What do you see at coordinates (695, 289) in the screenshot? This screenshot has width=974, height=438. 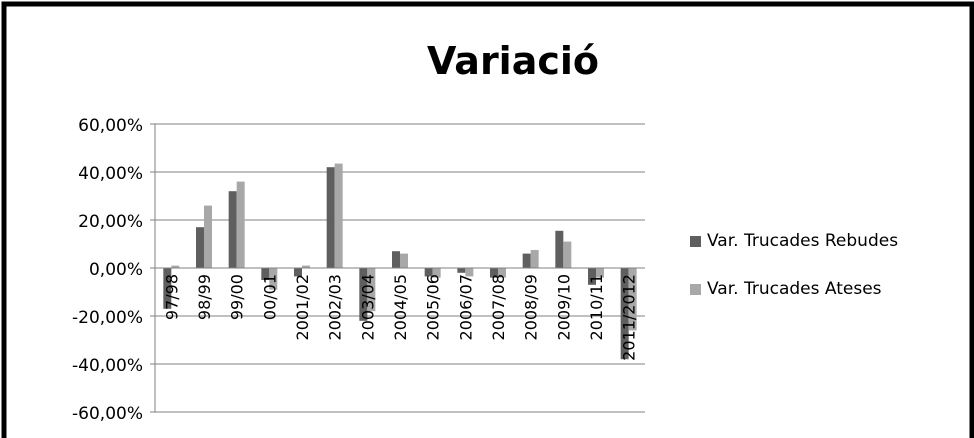 I see `legend-swatch-ateses` at bounding box center [695, 289].